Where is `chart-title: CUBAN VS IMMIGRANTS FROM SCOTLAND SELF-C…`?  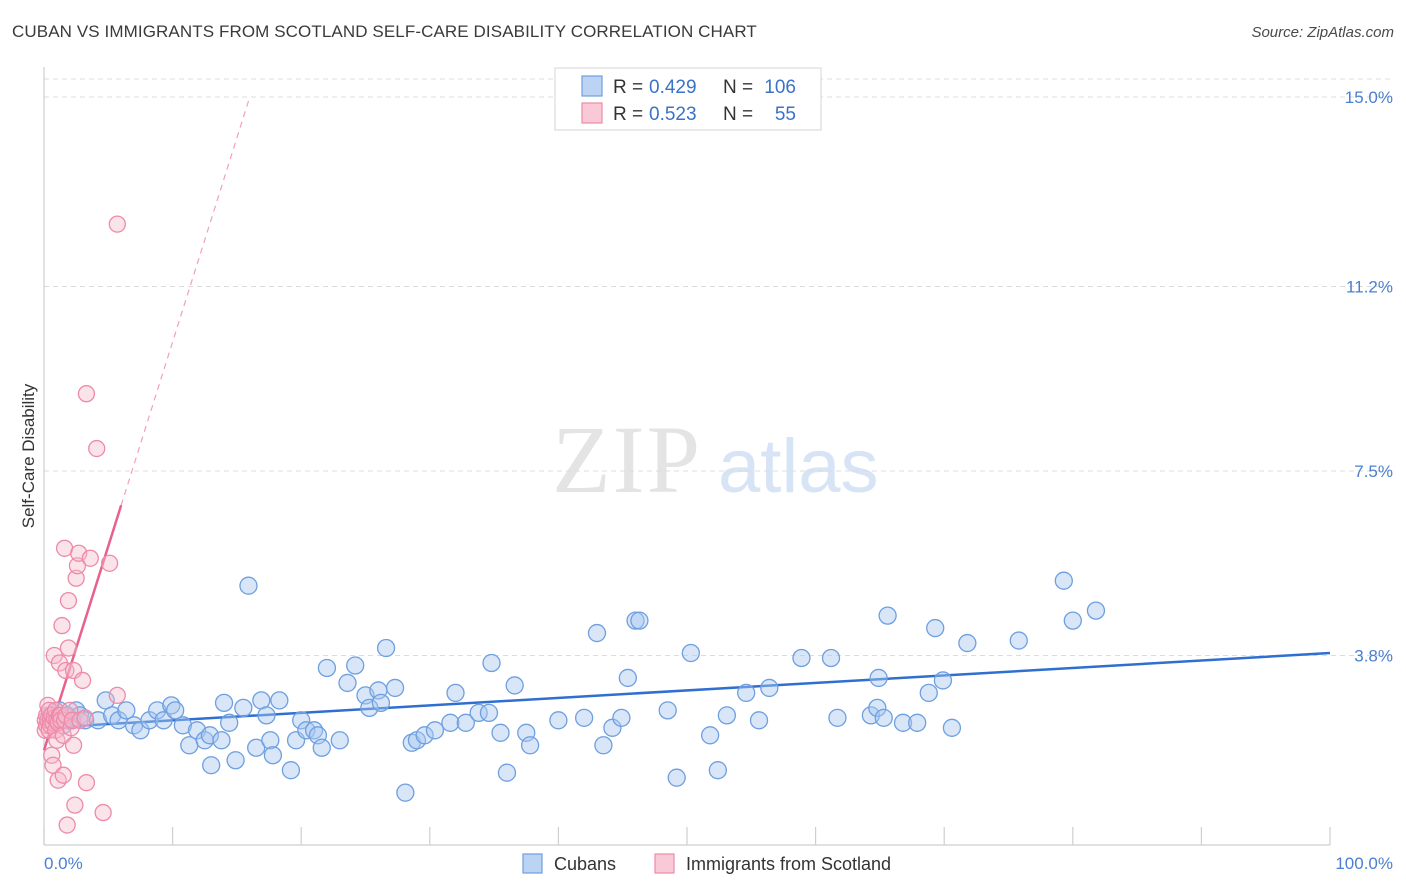 chart-title: CUBAN VS IMMIGRANTS FROM SCOTLAND SELF-C… is located at coordinates (384, 31).